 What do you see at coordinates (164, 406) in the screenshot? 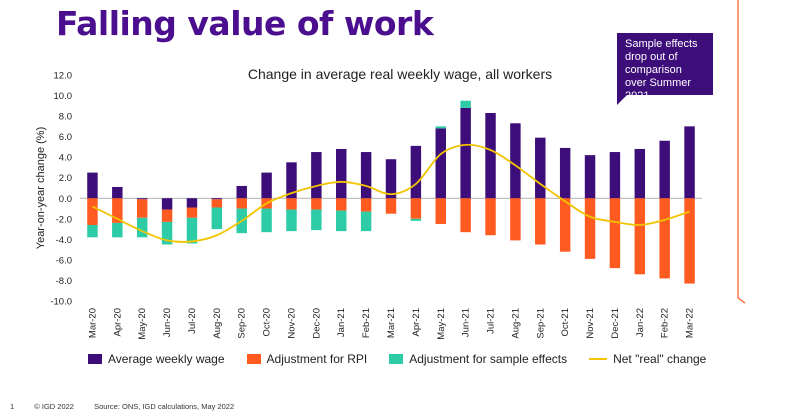
I see `source-note: Source: ONS, IGD calculations, May 2022` at bounding box center [164, 406].